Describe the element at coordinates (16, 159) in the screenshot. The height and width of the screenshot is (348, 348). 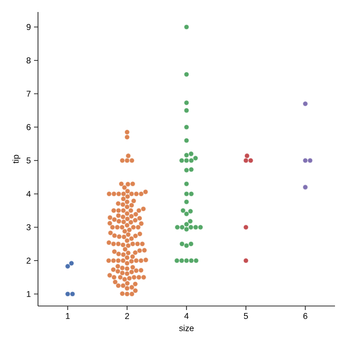
I see `y-axis-title: tip` at that location.